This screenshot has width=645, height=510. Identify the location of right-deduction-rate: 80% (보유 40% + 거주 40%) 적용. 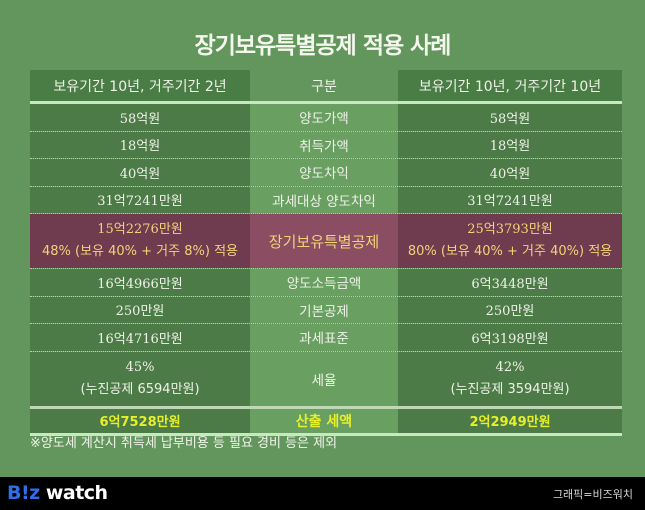
(510, 251).